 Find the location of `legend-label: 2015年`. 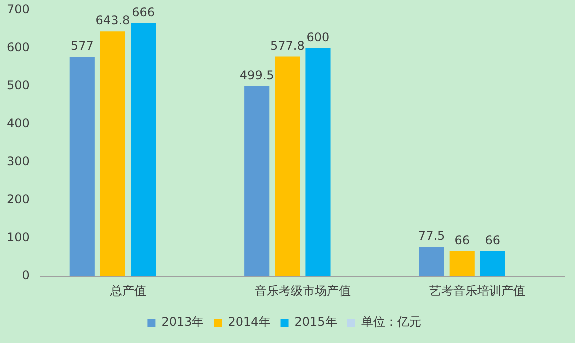

legend-label: 2015年 is located at coordinates (316, 322).